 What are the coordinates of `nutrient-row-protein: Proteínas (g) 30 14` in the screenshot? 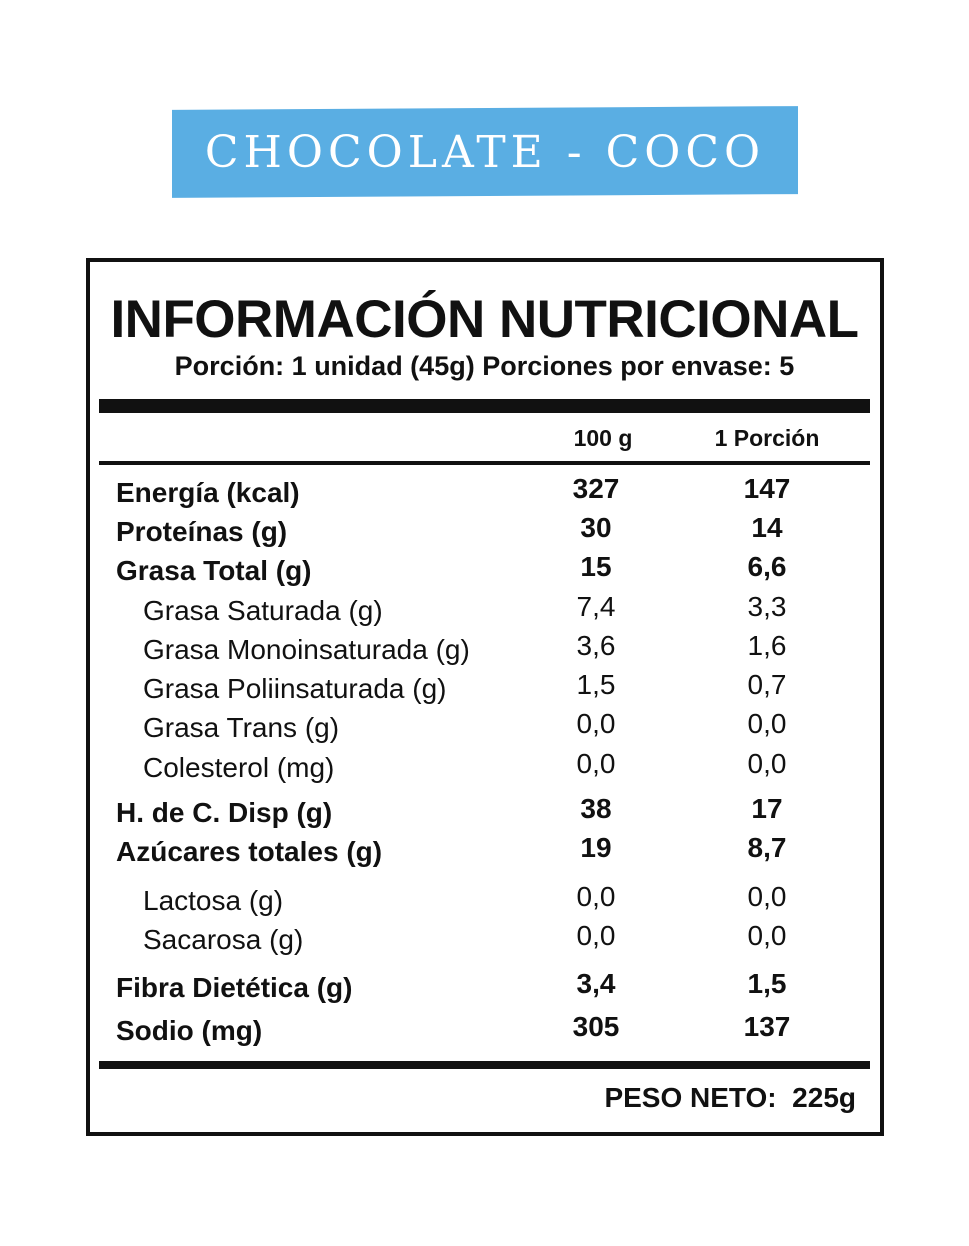 It's located at (484, 531).